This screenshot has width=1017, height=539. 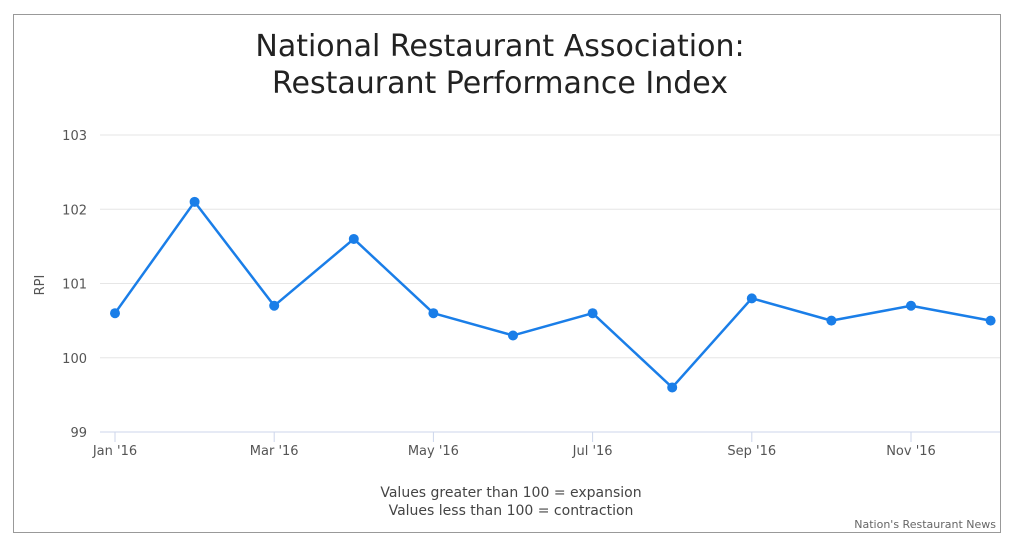 What do you see at coordinates (274, 451) in the screenshot?
I see `x-tick-label: Mar '16` at bounding box center [274, 451].